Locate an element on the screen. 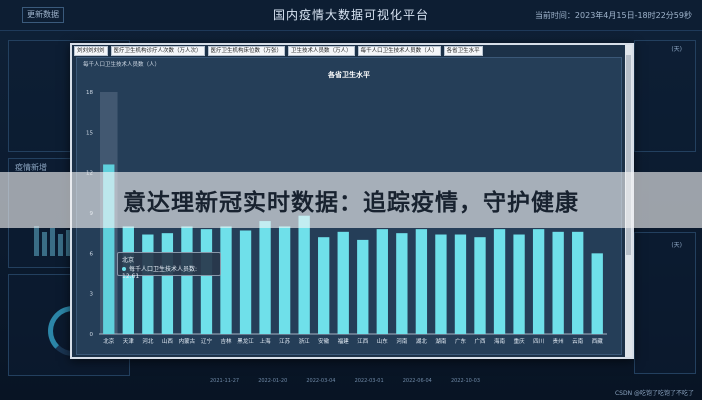 The width and height of the screenshot is (702, 400). bar-湖南 is located at coordinates (441, 284).